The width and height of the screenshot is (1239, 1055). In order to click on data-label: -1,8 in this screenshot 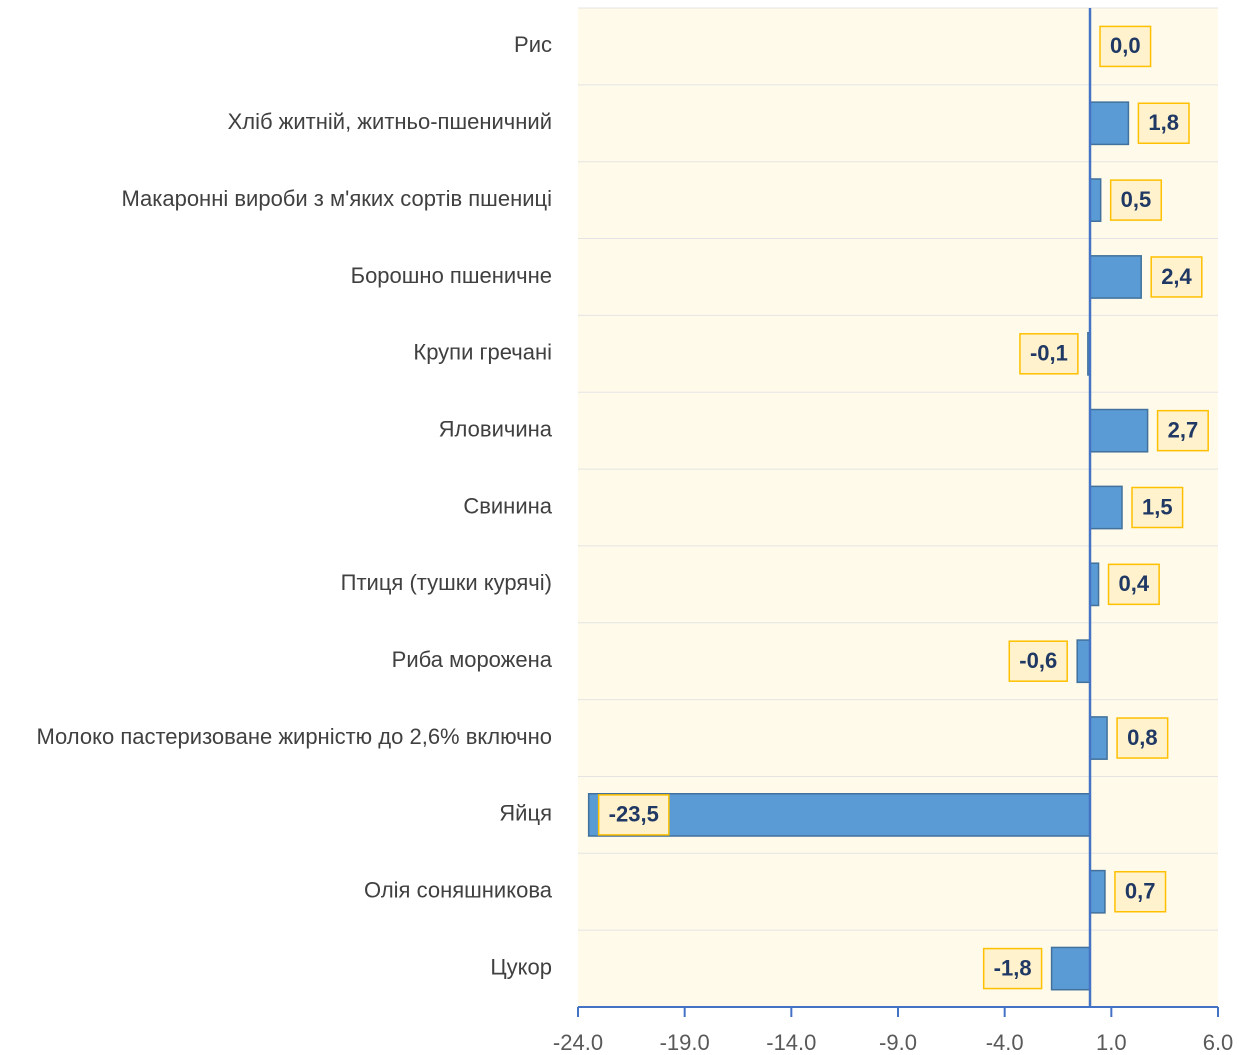, I will do `click(1012, 968)`.